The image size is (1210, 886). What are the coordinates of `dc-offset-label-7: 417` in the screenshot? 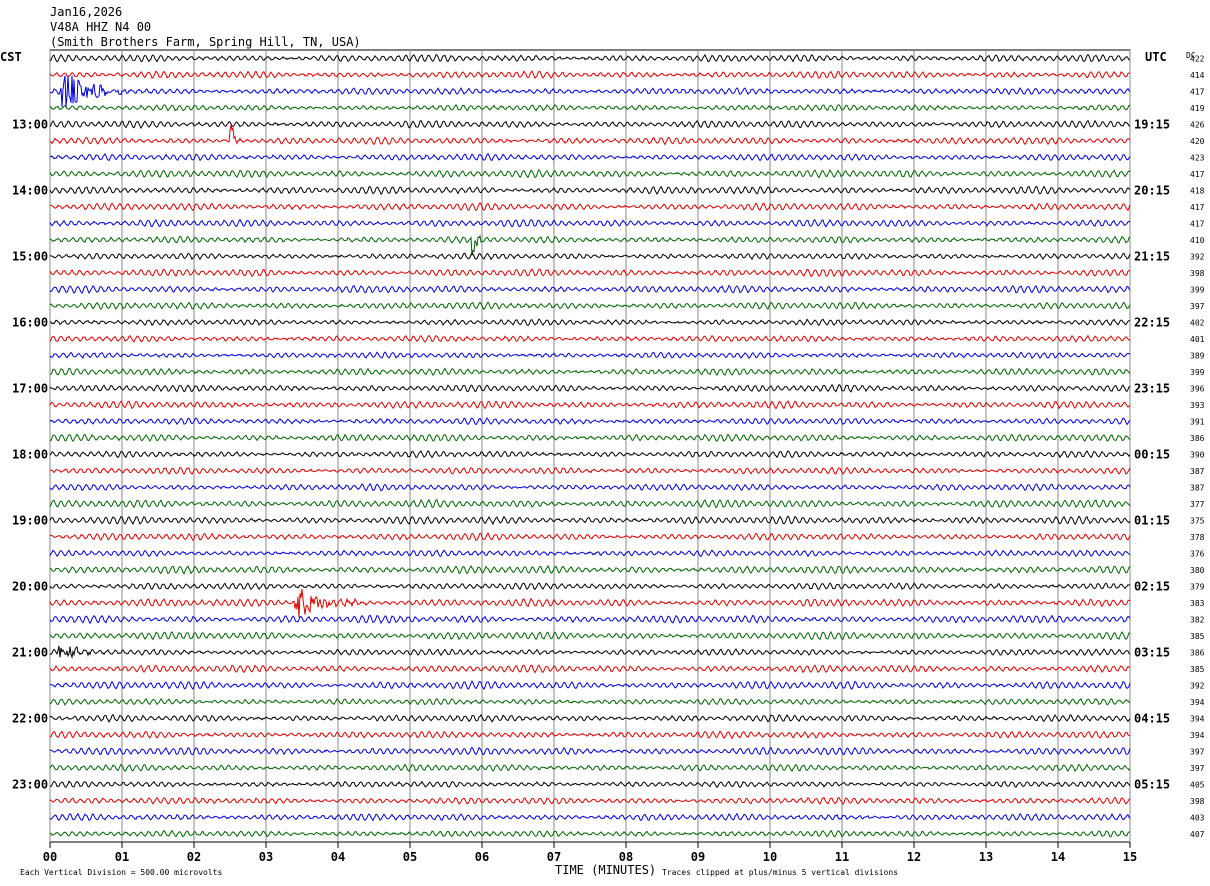 It's located at (1197, 174).